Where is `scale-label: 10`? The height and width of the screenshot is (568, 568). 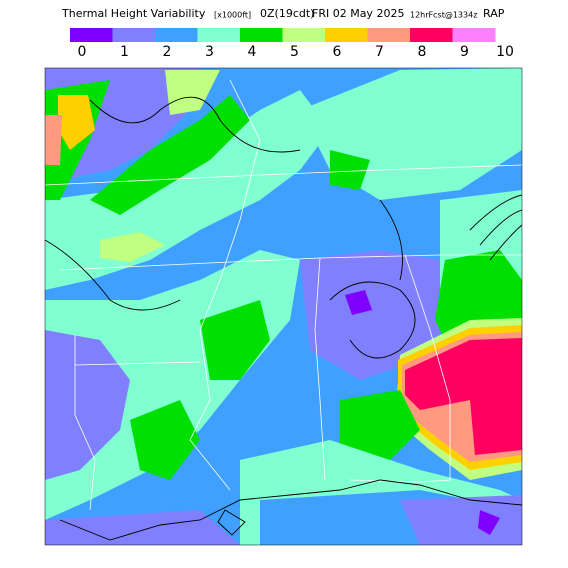 scale-label: 10 is located at coordinates (505, 52).